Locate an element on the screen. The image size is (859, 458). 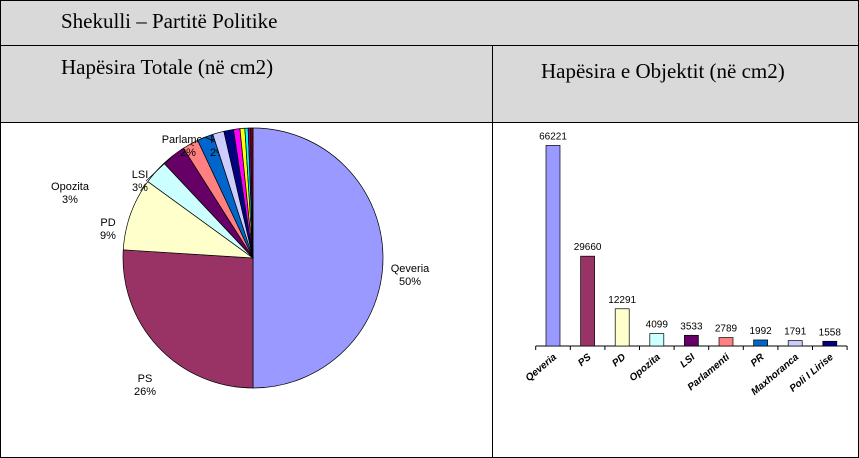
slice-percent: 50% is located at coordinates (410, 282).